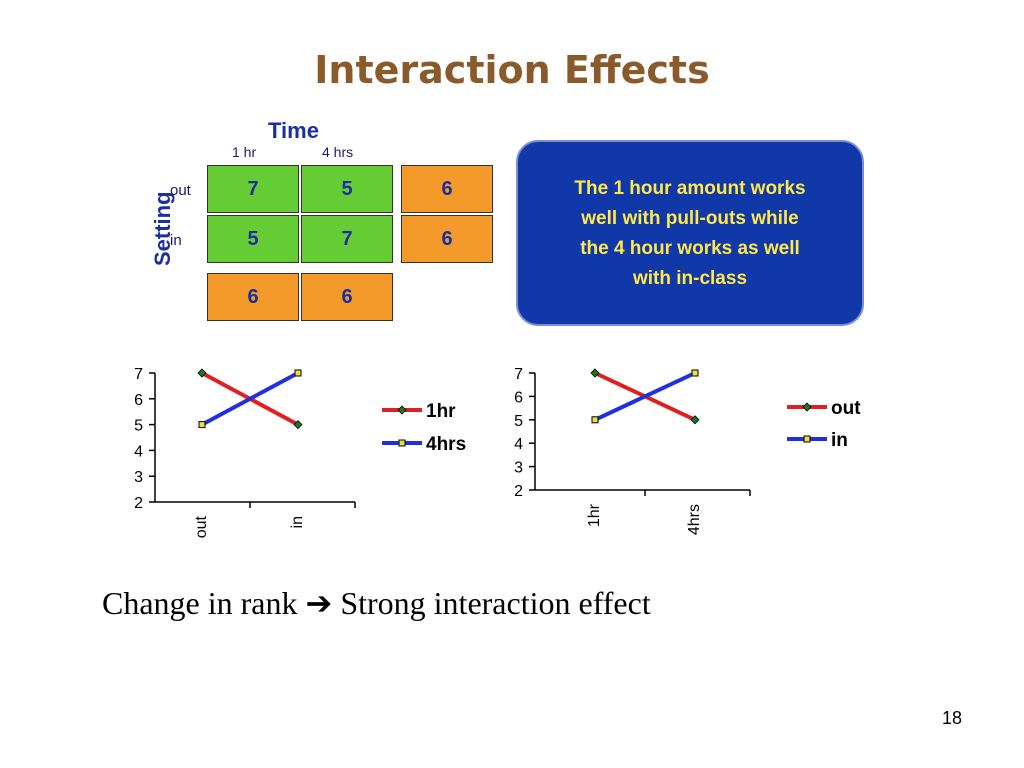  Describe the element at coordinates (244, 152) in the screenshot. I see `col-header-1hr: 1 hr` at that location.